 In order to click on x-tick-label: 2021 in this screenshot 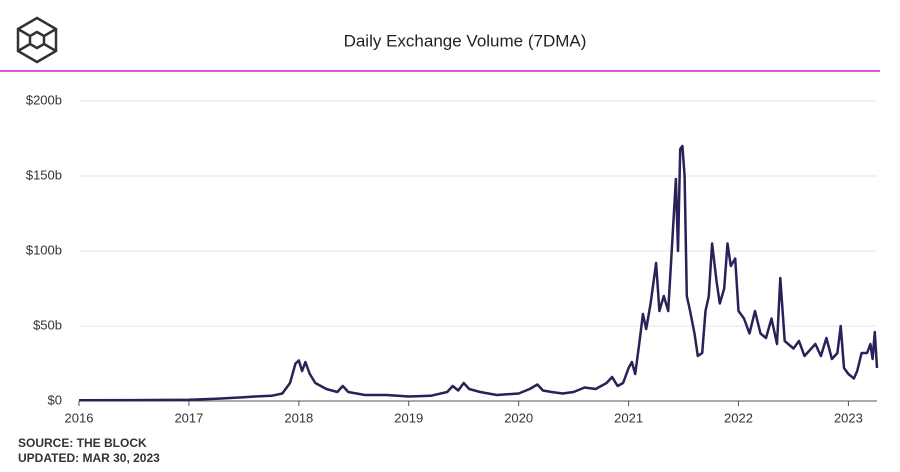, I will do `click(628, 417)`.